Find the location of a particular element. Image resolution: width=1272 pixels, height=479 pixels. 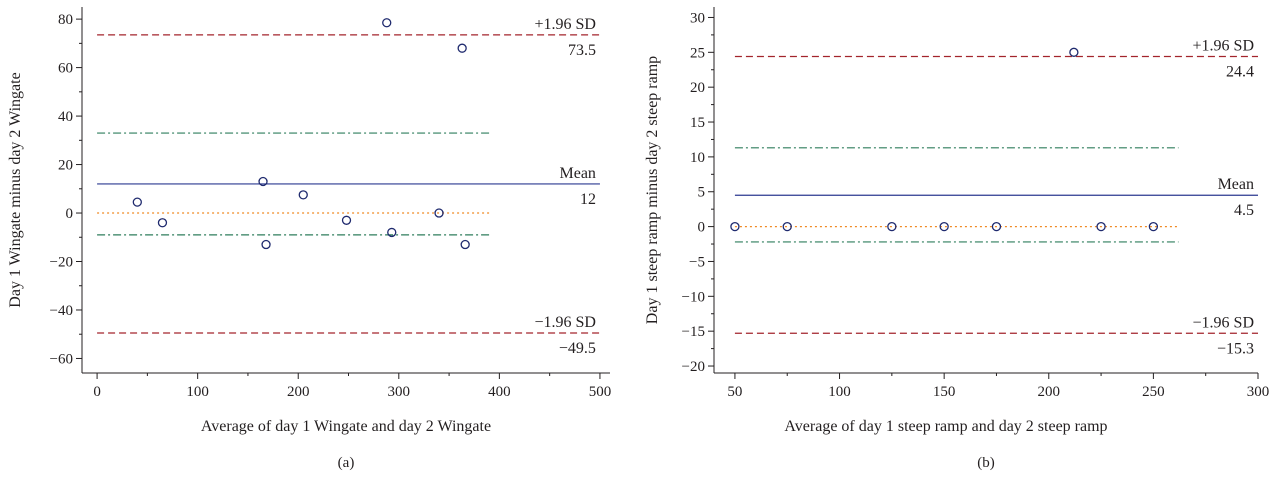

x-tick-label: 50 is located at coordinates (734, 392).